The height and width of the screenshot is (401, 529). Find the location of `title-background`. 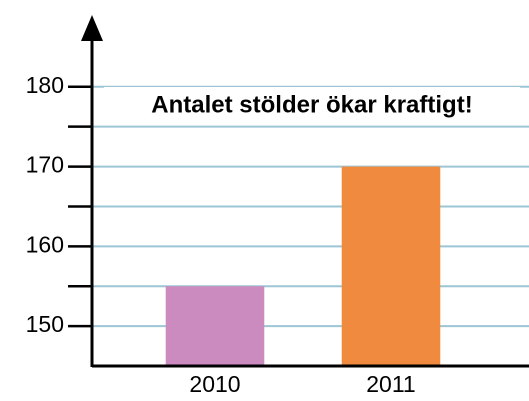

title-background is located at coordinates (312, 105).